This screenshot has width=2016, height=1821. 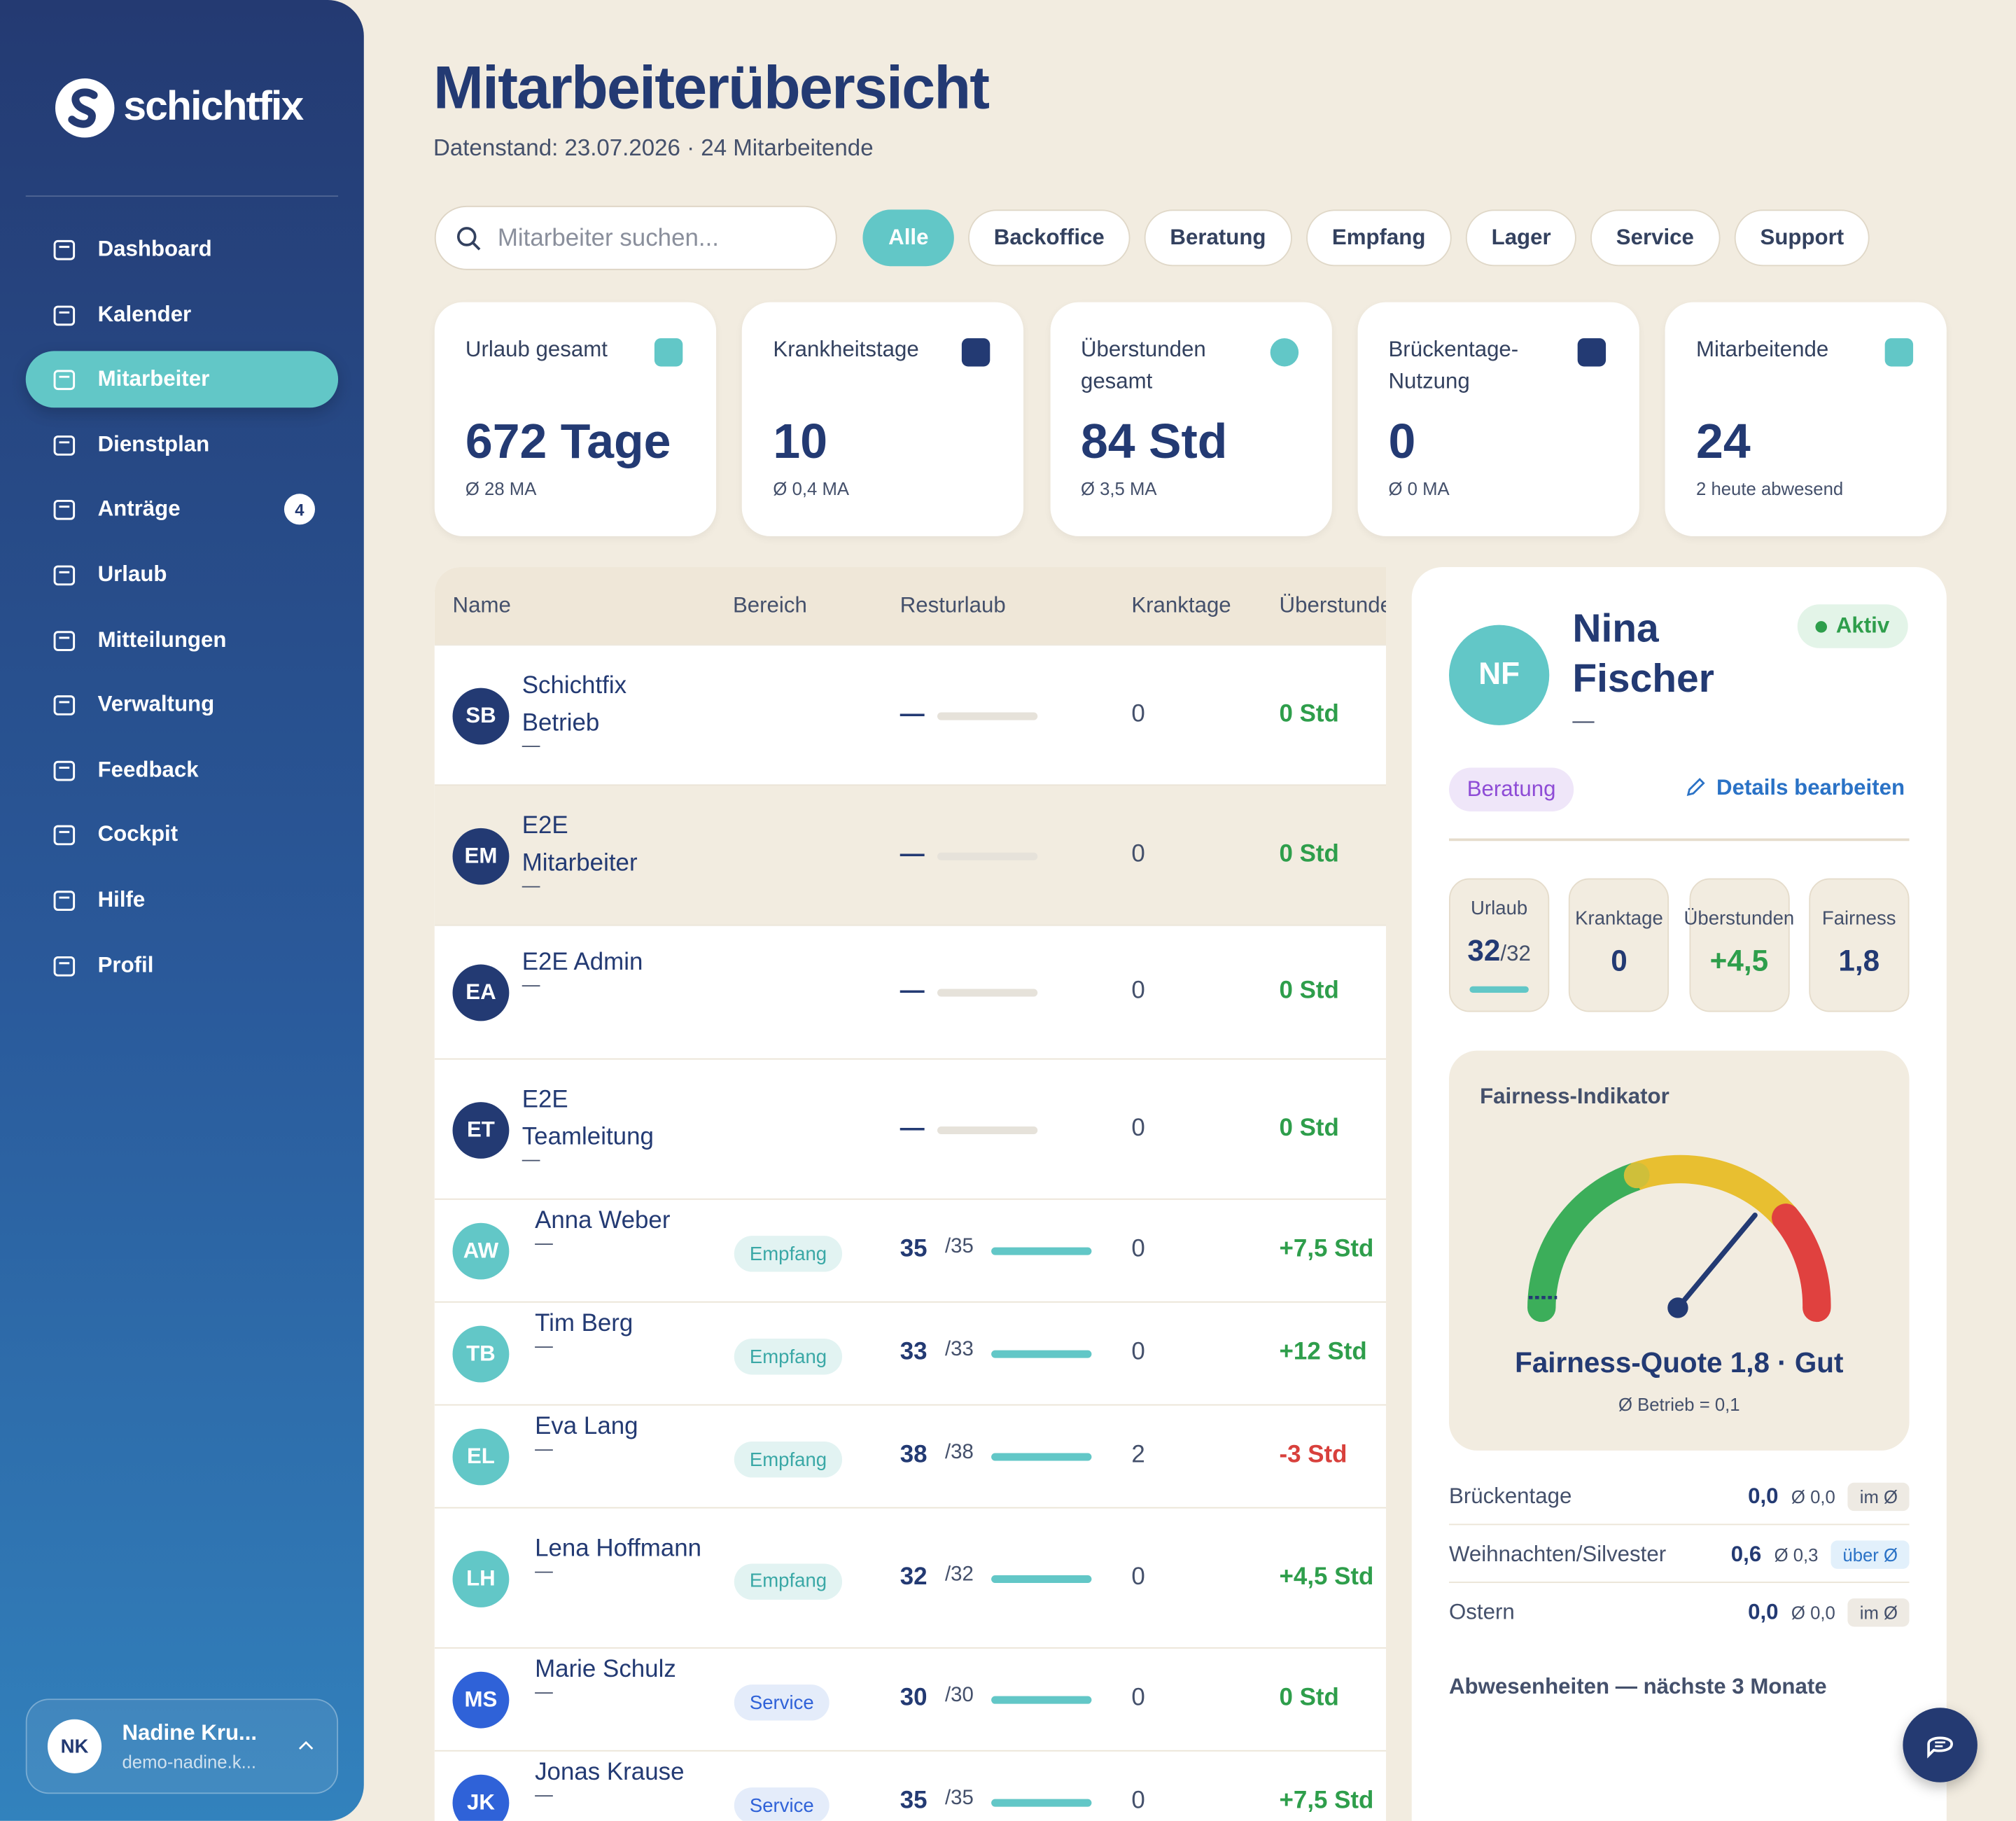 I want to click on employee-name: Schichtfix Betrieb, so click(x=574, y=704).